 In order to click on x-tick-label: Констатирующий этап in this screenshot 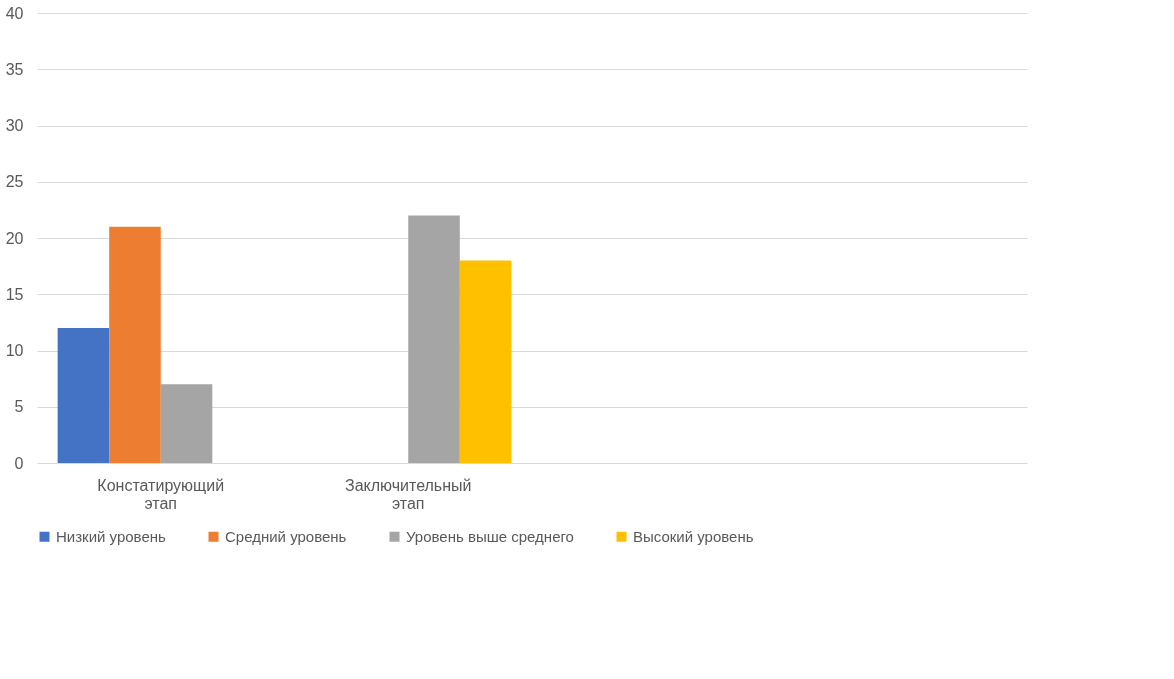, I will do `click(161, 494)`.